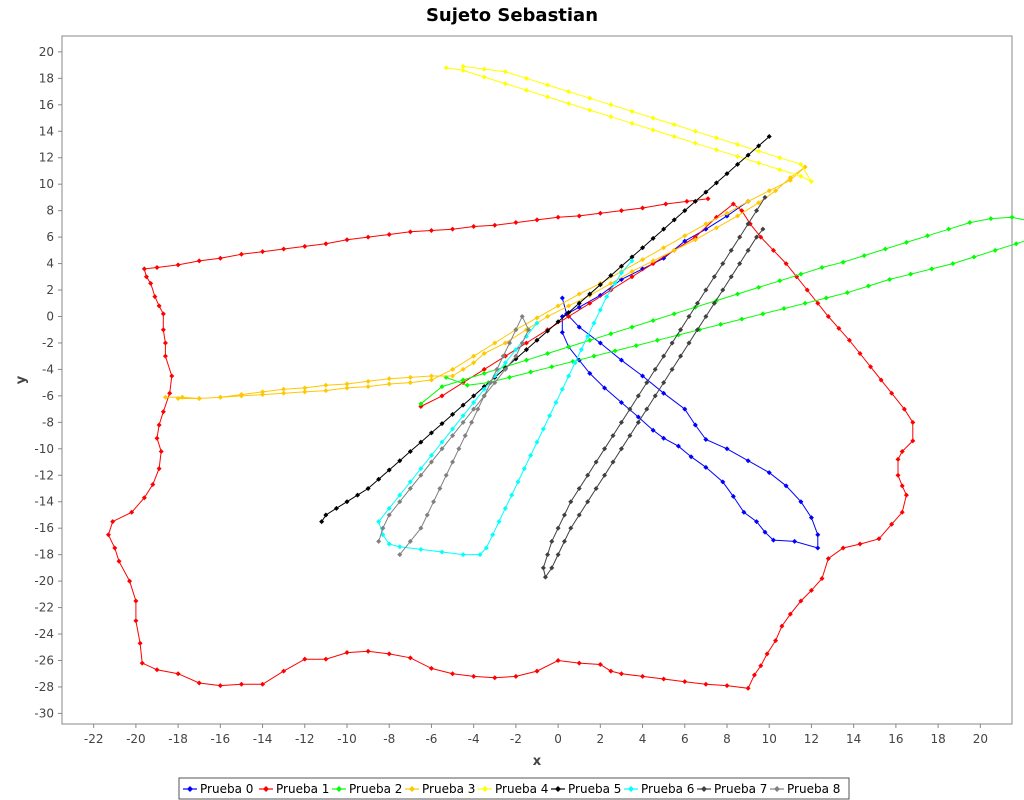 The height and width of the screenshot is (800, 1024). What do you see at coordinates (44, 449) in the screenshot?
I see `y-tick-label: -10` at bounding box center [44, 449].